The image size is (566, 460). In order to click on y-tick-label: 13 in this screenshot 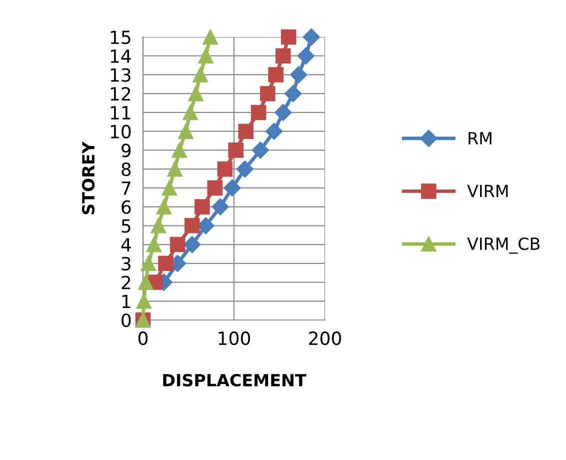, I will do `click(120, 75)`.